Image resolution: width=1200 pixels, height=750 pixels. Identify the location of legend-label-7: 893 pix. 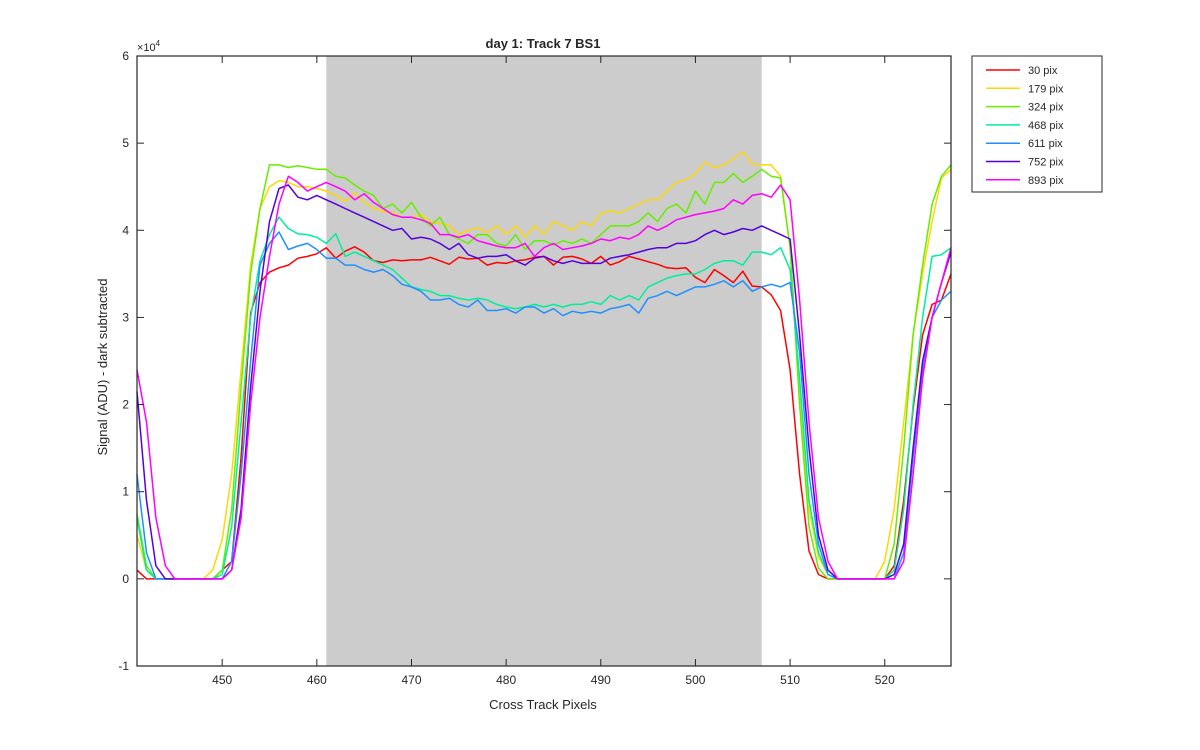
(1046, 181).